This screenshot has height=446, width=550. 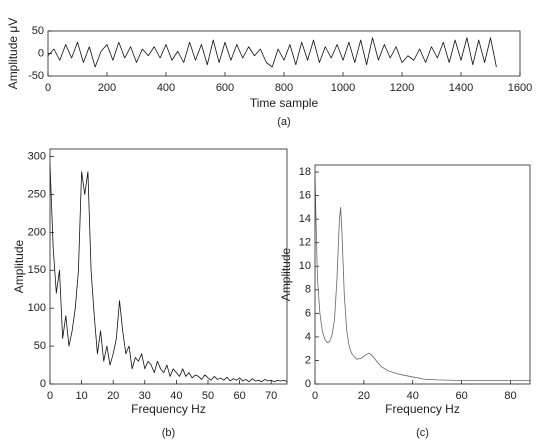 What do you see at coordinates (461, 88) in the screenshot?
I see `x-tick-label: 1400` at bounding box center [461, 88].